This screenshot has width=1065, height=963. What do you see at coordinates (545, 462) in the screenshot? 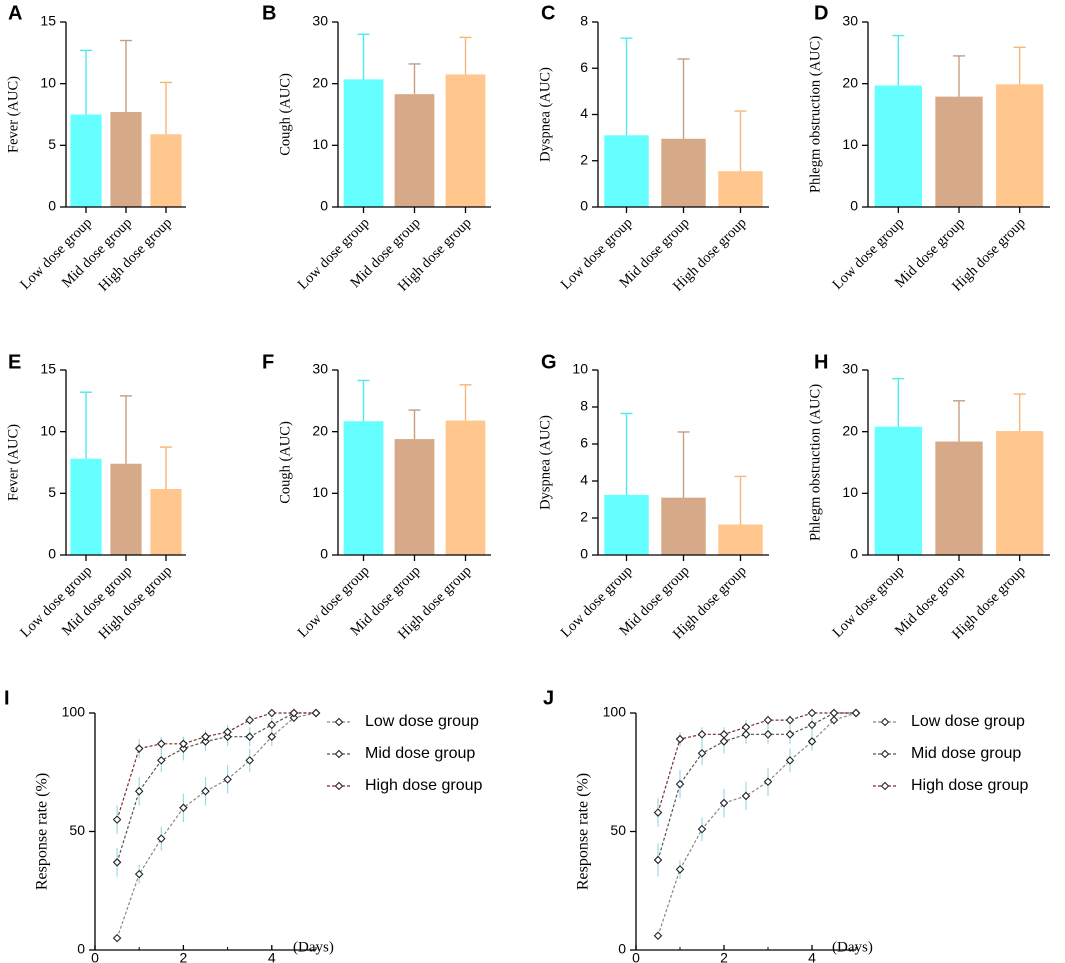
I see `y-axis-label: Dyspnea (AUC)` at bounding box center [545, 462].